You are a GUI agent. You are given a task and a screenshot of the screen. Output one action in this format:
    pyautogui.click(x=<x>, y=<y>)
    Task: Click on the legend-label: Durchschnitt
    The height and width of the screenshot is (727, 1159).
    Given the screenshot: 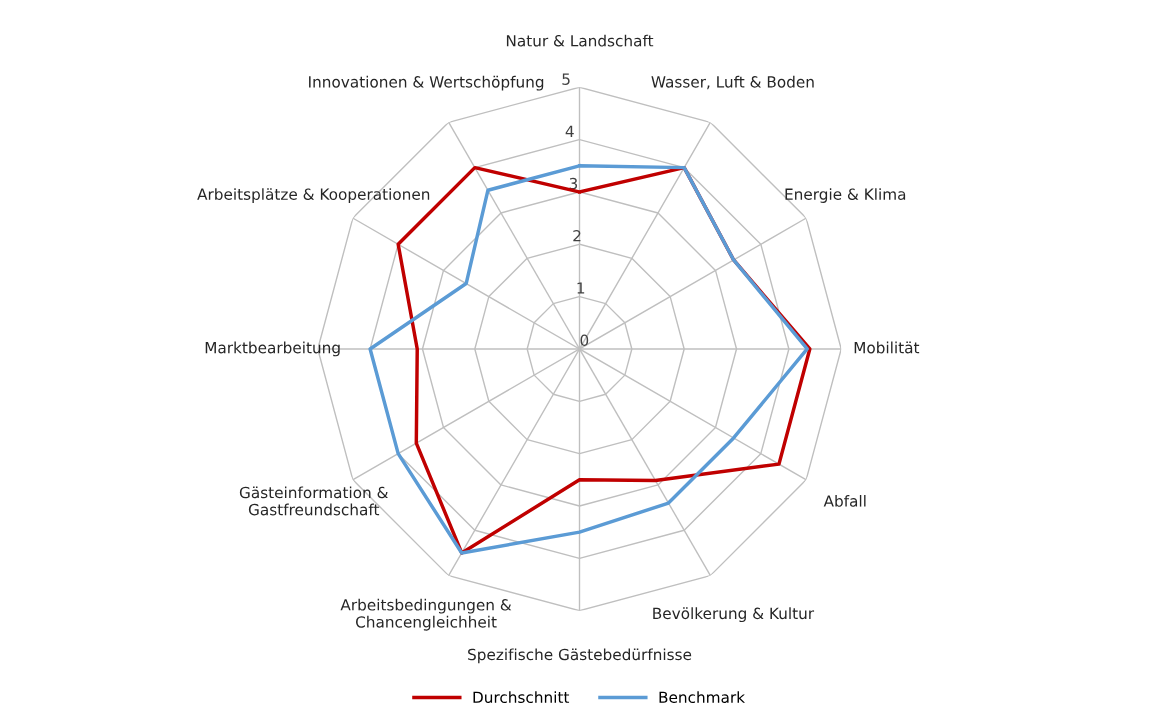 What is the action you would take?
    pyautogui.click(x=521, y=697)
    